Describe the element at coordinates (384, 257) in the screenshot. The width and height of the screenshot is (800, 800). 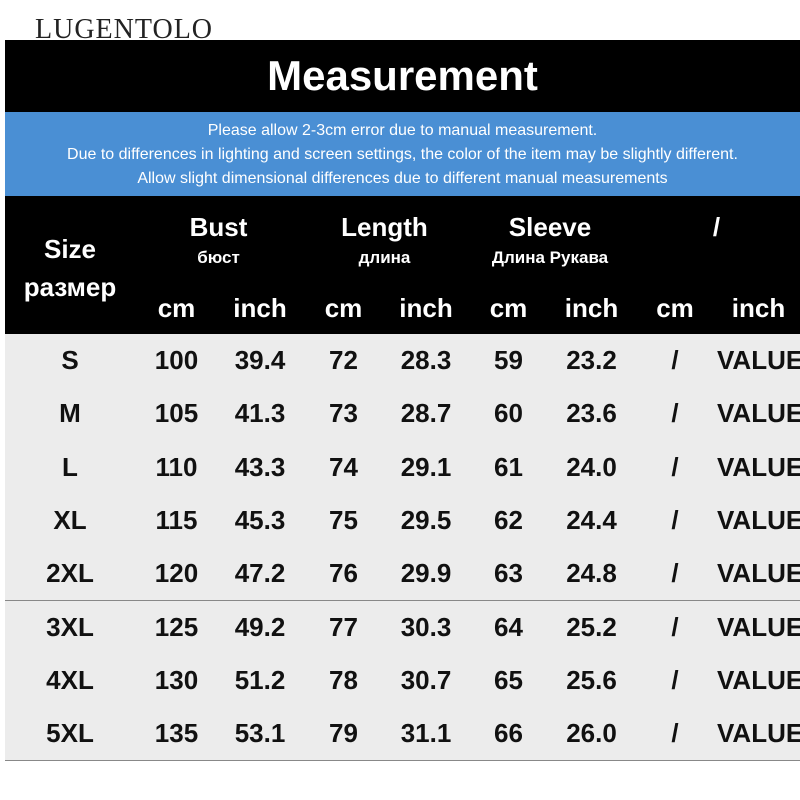
I see `group-sub: длина` at that location.